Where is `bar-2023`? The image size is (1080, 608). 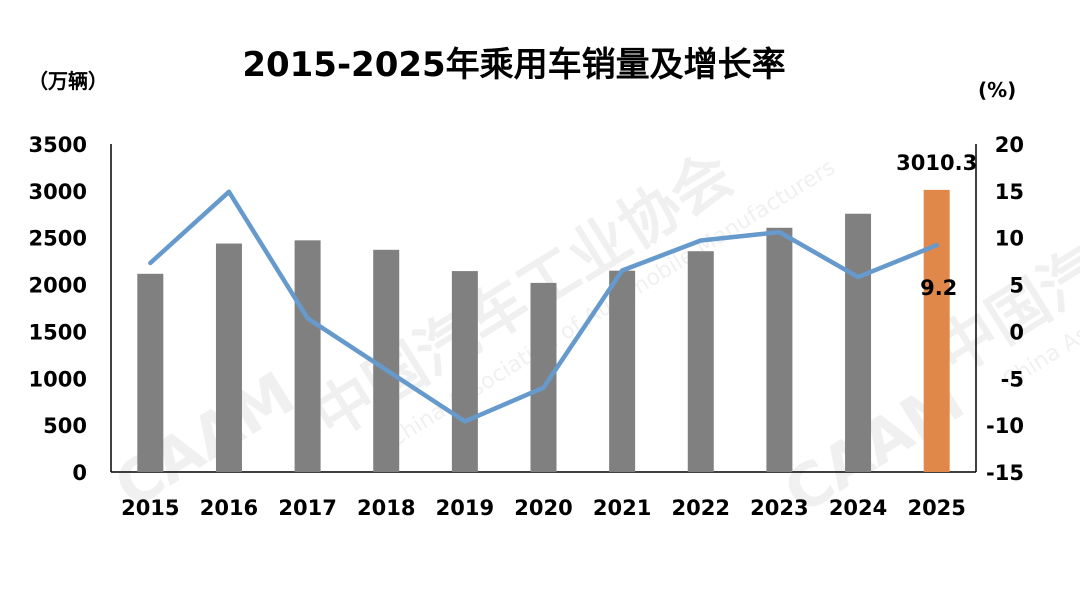 bar-2023 is located at coordinates (779, 350).